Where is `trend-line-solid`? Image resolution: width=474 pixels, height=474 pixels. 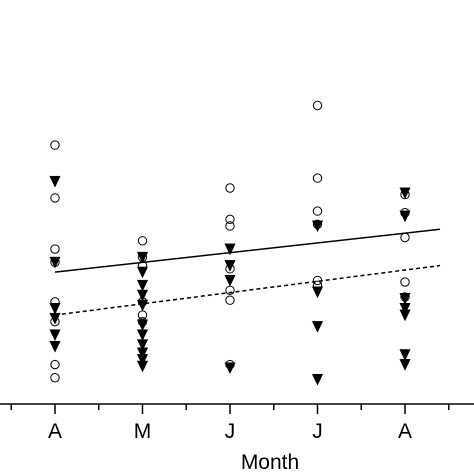
trend-line-solid is located at coordinates (247, 250).